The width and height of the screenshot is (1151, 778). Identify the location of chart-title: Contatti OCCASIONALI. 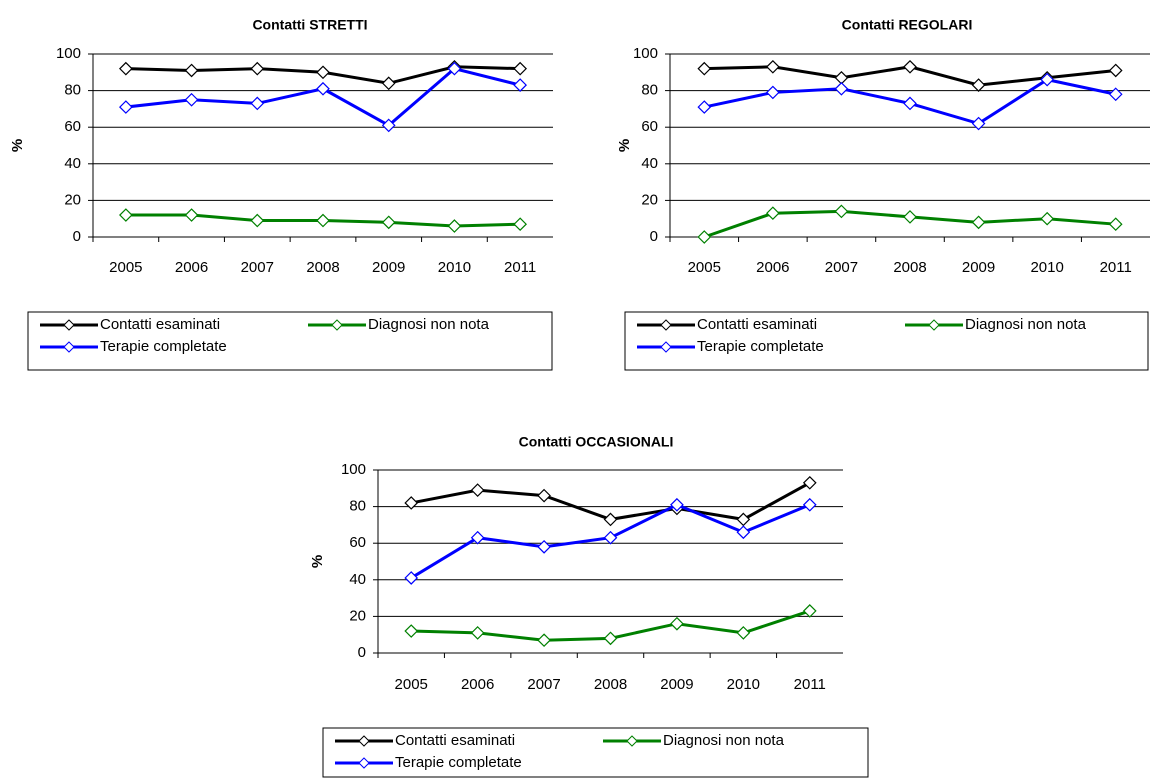
(596, 442).